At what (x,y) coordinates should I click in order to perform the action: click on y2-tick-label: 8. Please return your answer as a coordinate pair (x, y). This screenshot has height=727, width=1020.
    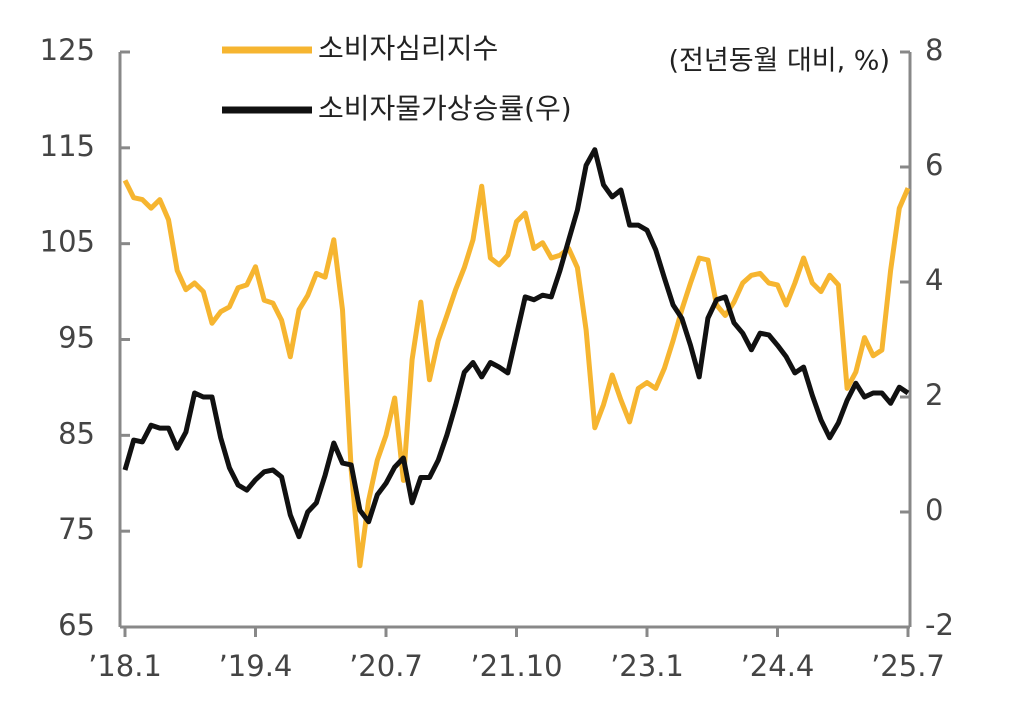
    Looking at the image, I should click on (934, 50).